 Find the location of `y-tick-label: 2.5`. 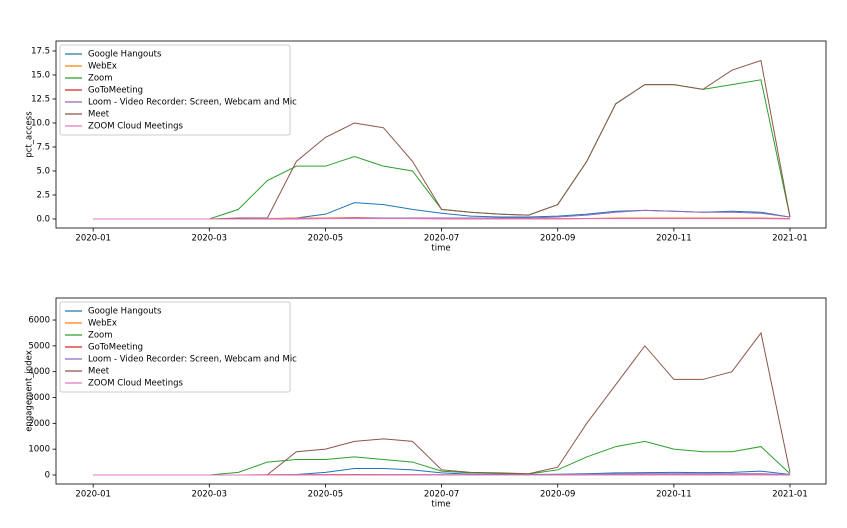

y-tick-label: 2.5 is located at coordinates (43, 195).